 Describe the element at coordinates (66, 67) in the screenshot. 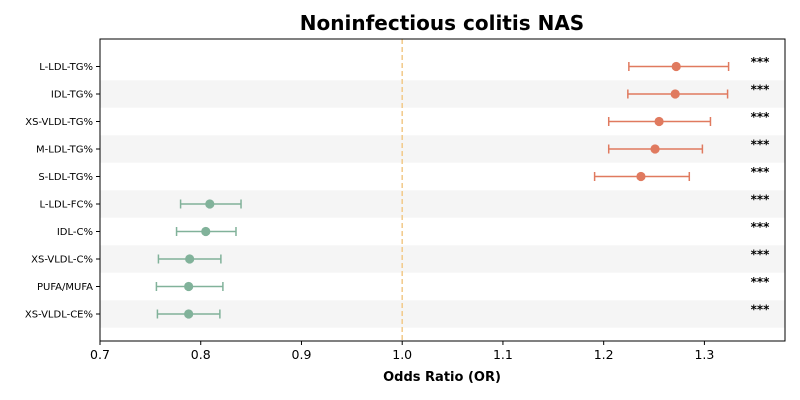

I see `y-tick-label: L-LDL-TG%` at that location.